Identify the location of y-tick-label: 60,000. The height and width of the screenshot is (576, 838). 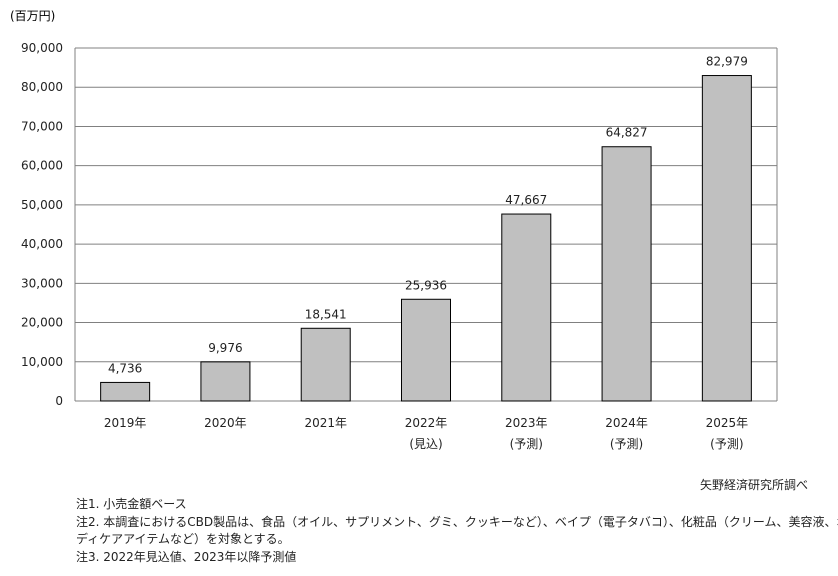
(42, 166).